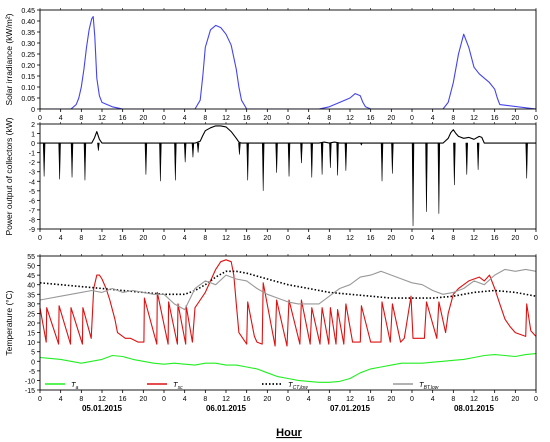 This screenshot has height=442, width=550. Describe the element at coordinates (28, 55) in the screenshot. I see `y-tick-label: 0.25` at that location.